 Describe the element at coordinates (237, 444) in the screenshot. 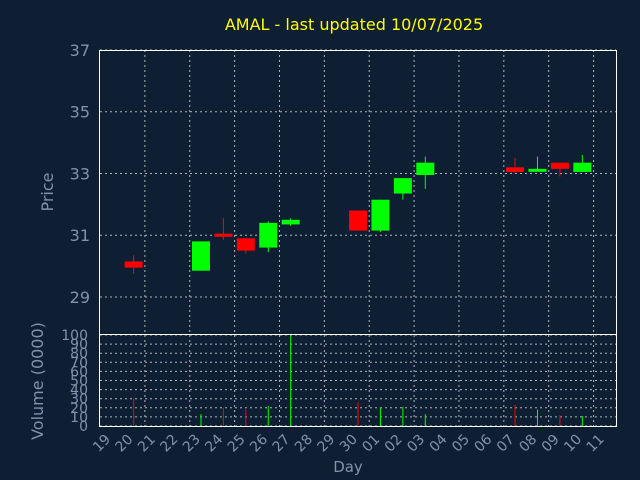

I see `day-tick-label: 25` at that location.